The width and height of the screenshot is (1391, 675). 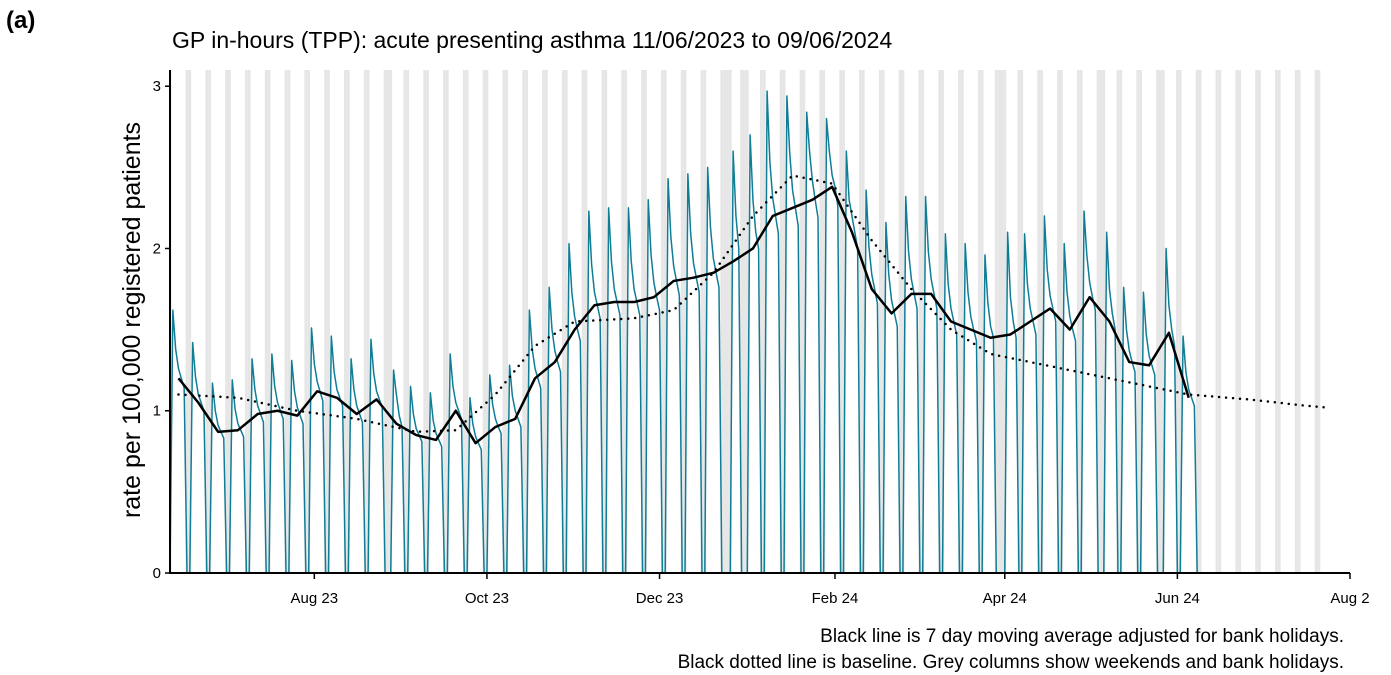 What do you see at coordinates (660, 598) in the screenshot?
I see `x-tick-label: Dec 23` at bounding box center [660, 598].